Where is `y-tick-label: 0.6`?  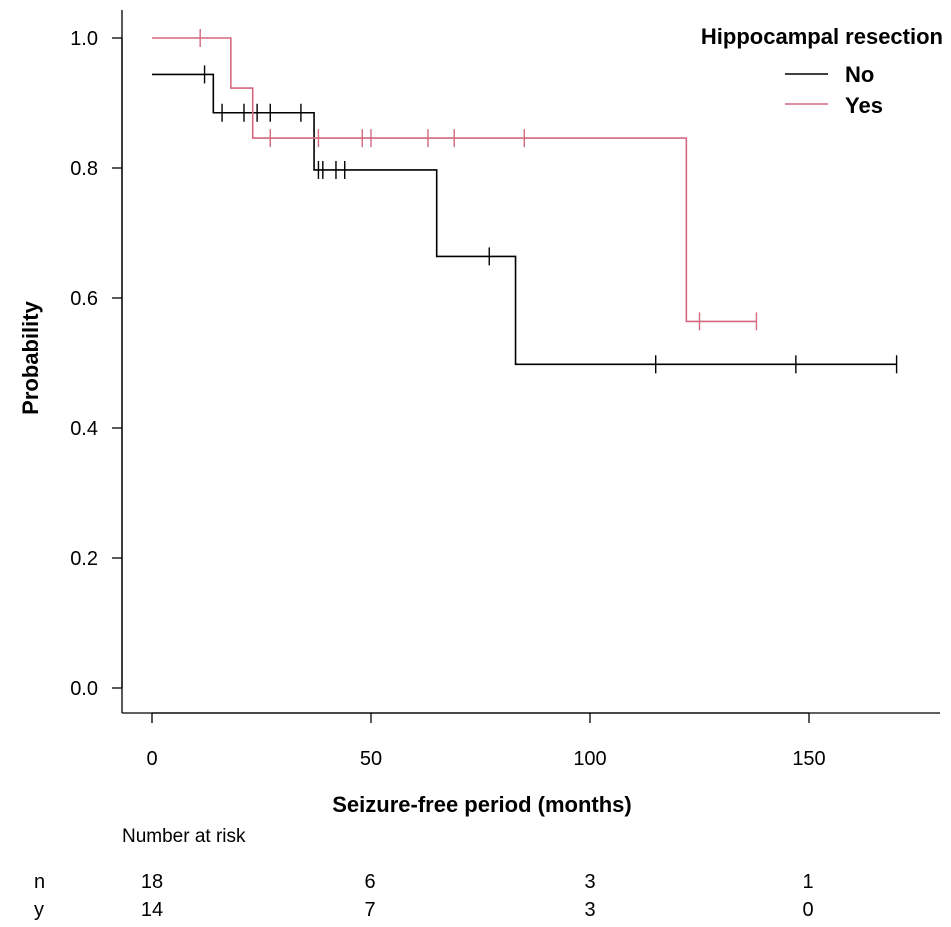 y-tick-label: 0.6 is located at coordinates (84, 299).